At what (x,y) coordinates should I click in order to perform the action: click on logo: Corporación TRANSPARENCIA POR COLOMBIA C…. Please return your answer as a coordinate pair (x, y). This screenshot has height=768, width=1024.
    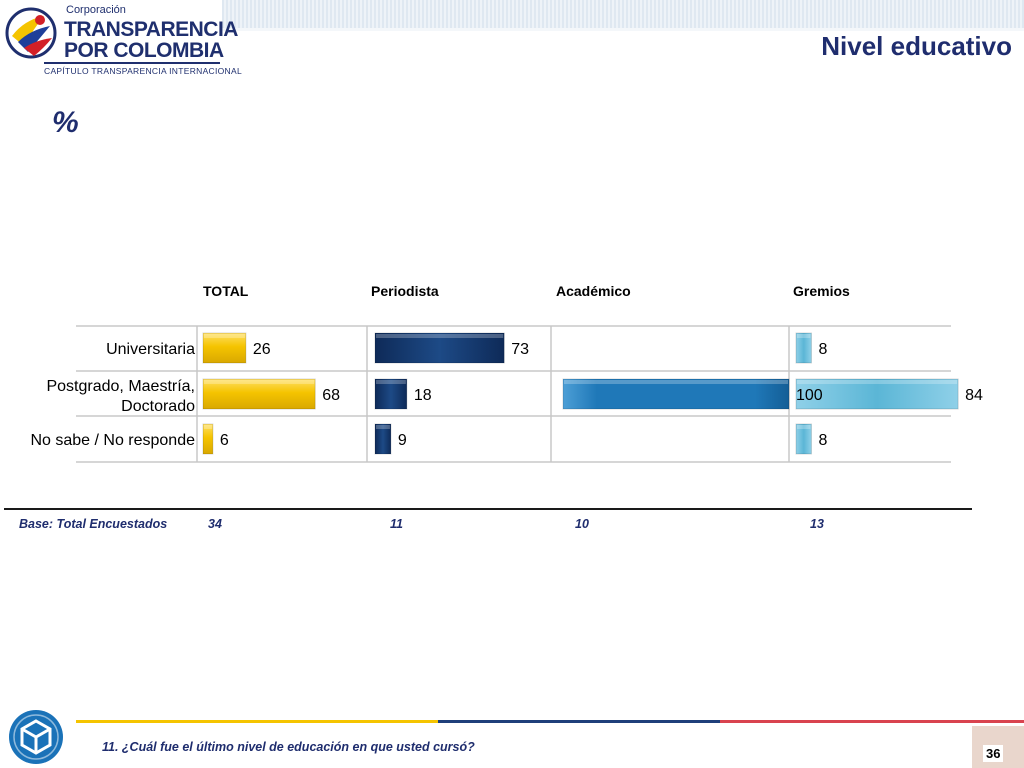
    Looking at the image, I should click on (123, 40).